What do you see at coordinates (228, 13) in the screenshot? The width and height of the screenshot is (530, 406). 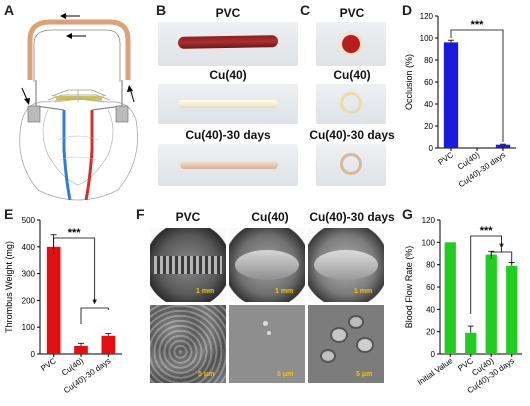 I see `panel-b-label-pvc: PVC` at bounding box center [228, 13].